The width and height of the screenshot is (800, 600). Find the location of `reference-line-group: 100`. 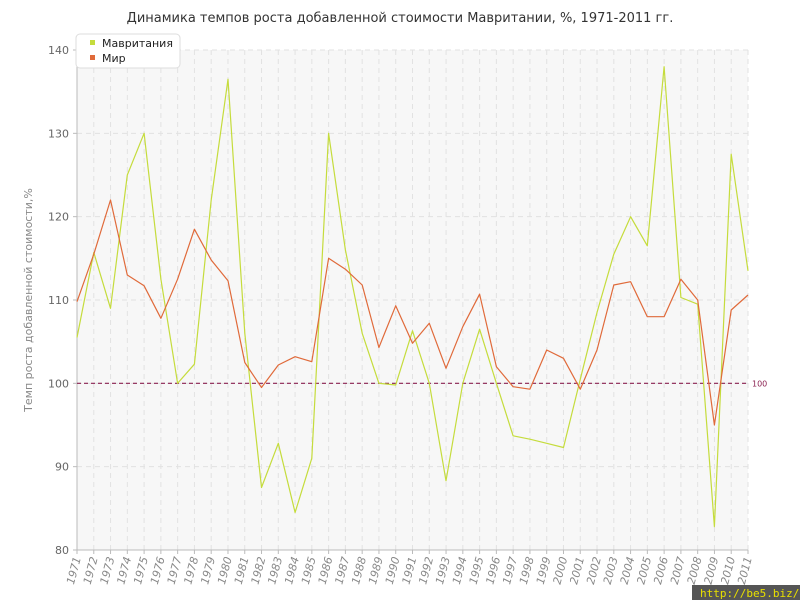

reference-line-group: 100 is located at coordinates (422, 383).